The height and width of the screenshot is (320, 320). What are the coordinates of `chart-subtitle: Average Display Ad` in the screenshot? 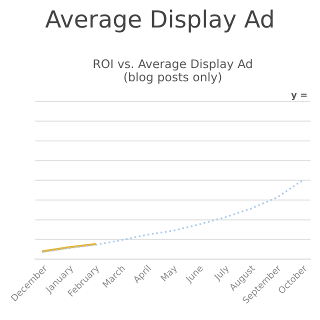 It's located at (159, 21).